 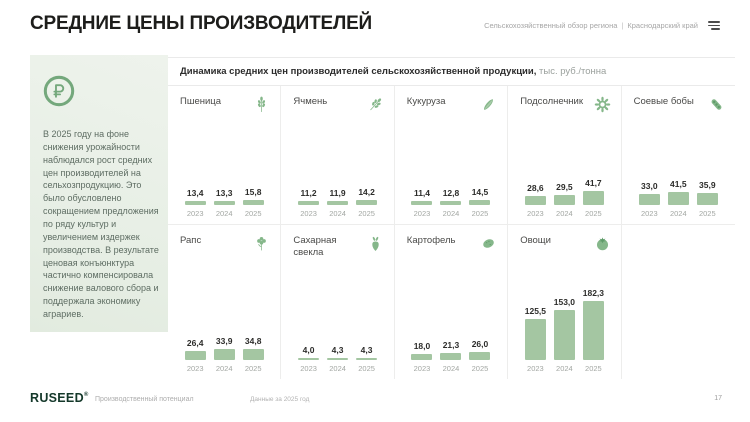 What do you see at coordinates (59, 398) in the screenshot?
I see `ruseed-logo: RUSEED®` at bounding box center [59, 398].